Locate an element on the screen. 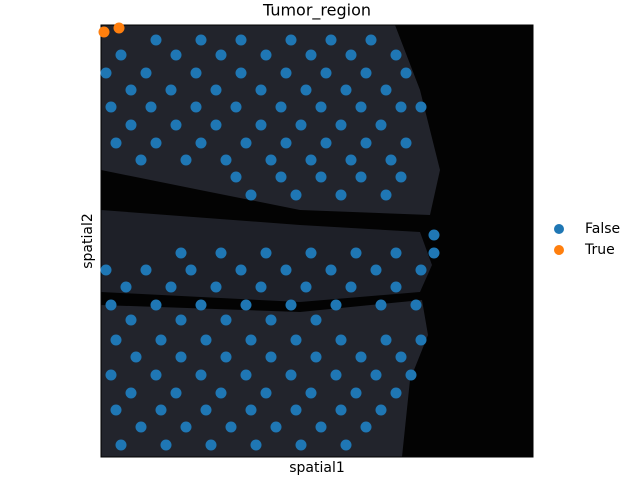 This screenshot has height=484, width=640. legend-marker is located at coordinates (559, 250).